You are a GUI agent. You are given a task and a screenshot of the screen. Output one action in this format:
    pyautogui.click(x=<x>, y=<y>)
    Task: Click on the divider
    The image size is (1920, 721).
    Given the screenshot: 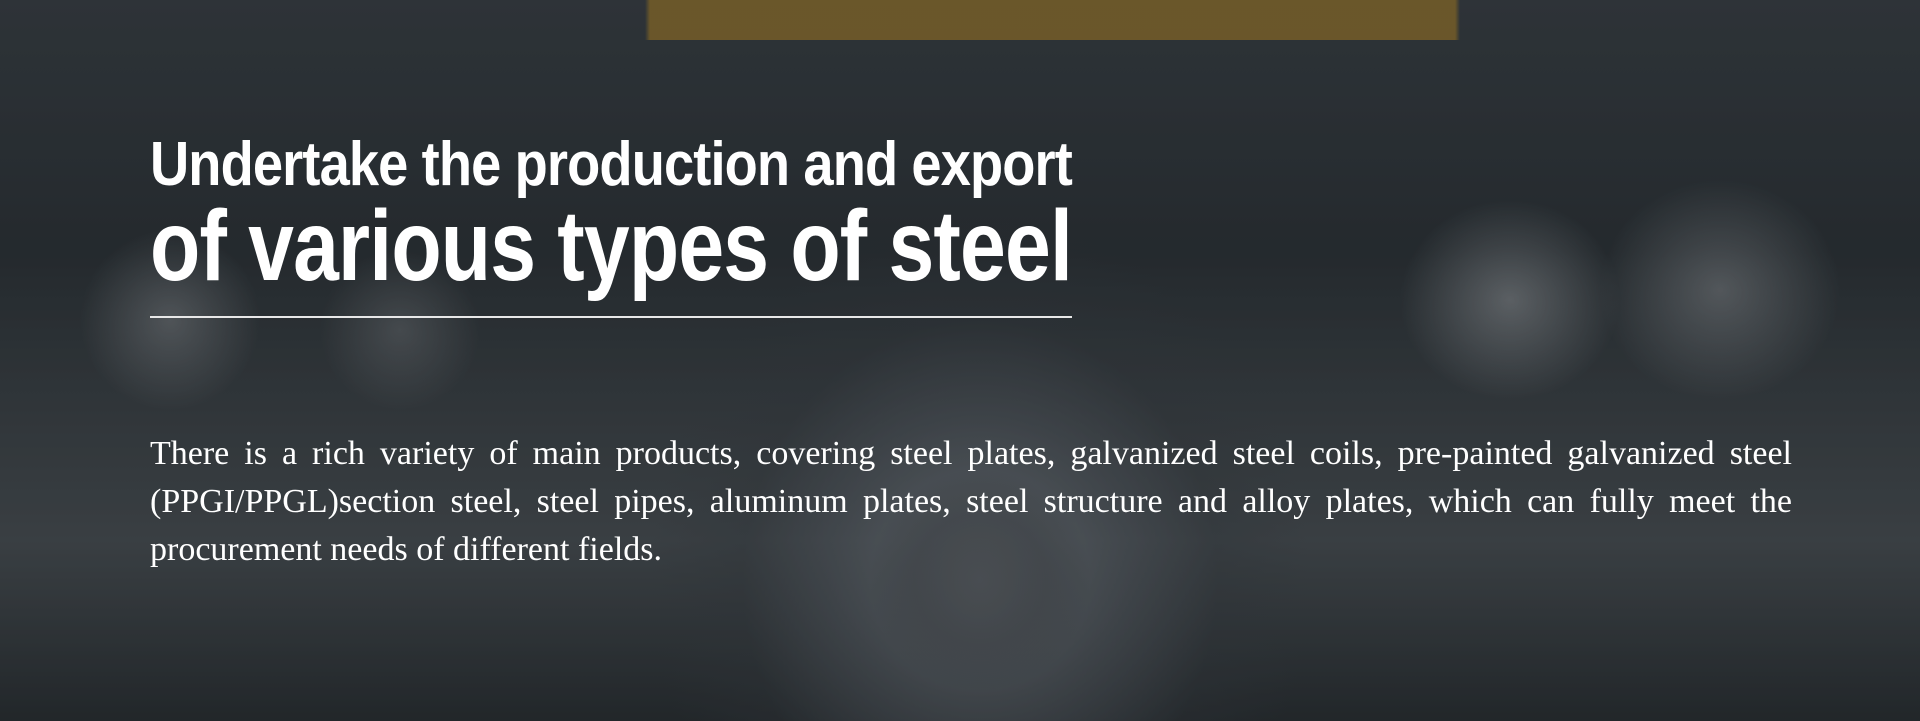 What is the action you would take?
    pyautogui.click(x=611, y=317)
    